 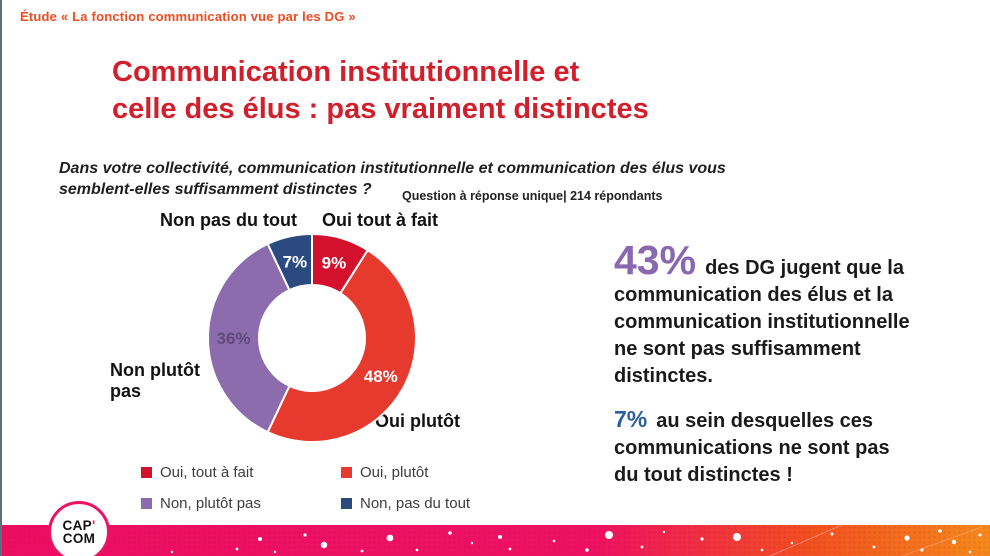 What do you see at coordinates (215, 189) in the screenshot?
I see `survey-question-line2: semblent-elles suffisamment distinctes ?` at bounding box center [215, 189].